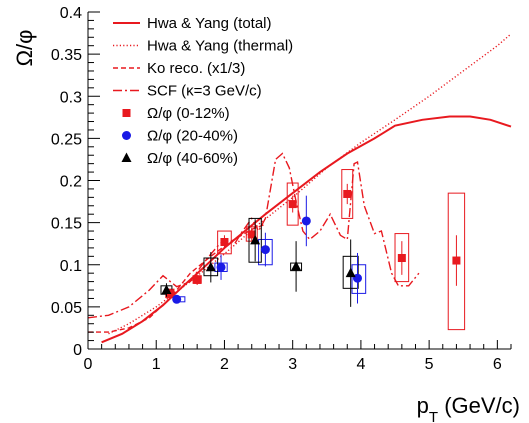  What do you see at coordinates (71, 97) in the screenshot?
I see `y-tick-label: 0.3` at bounding box center [71, 97].